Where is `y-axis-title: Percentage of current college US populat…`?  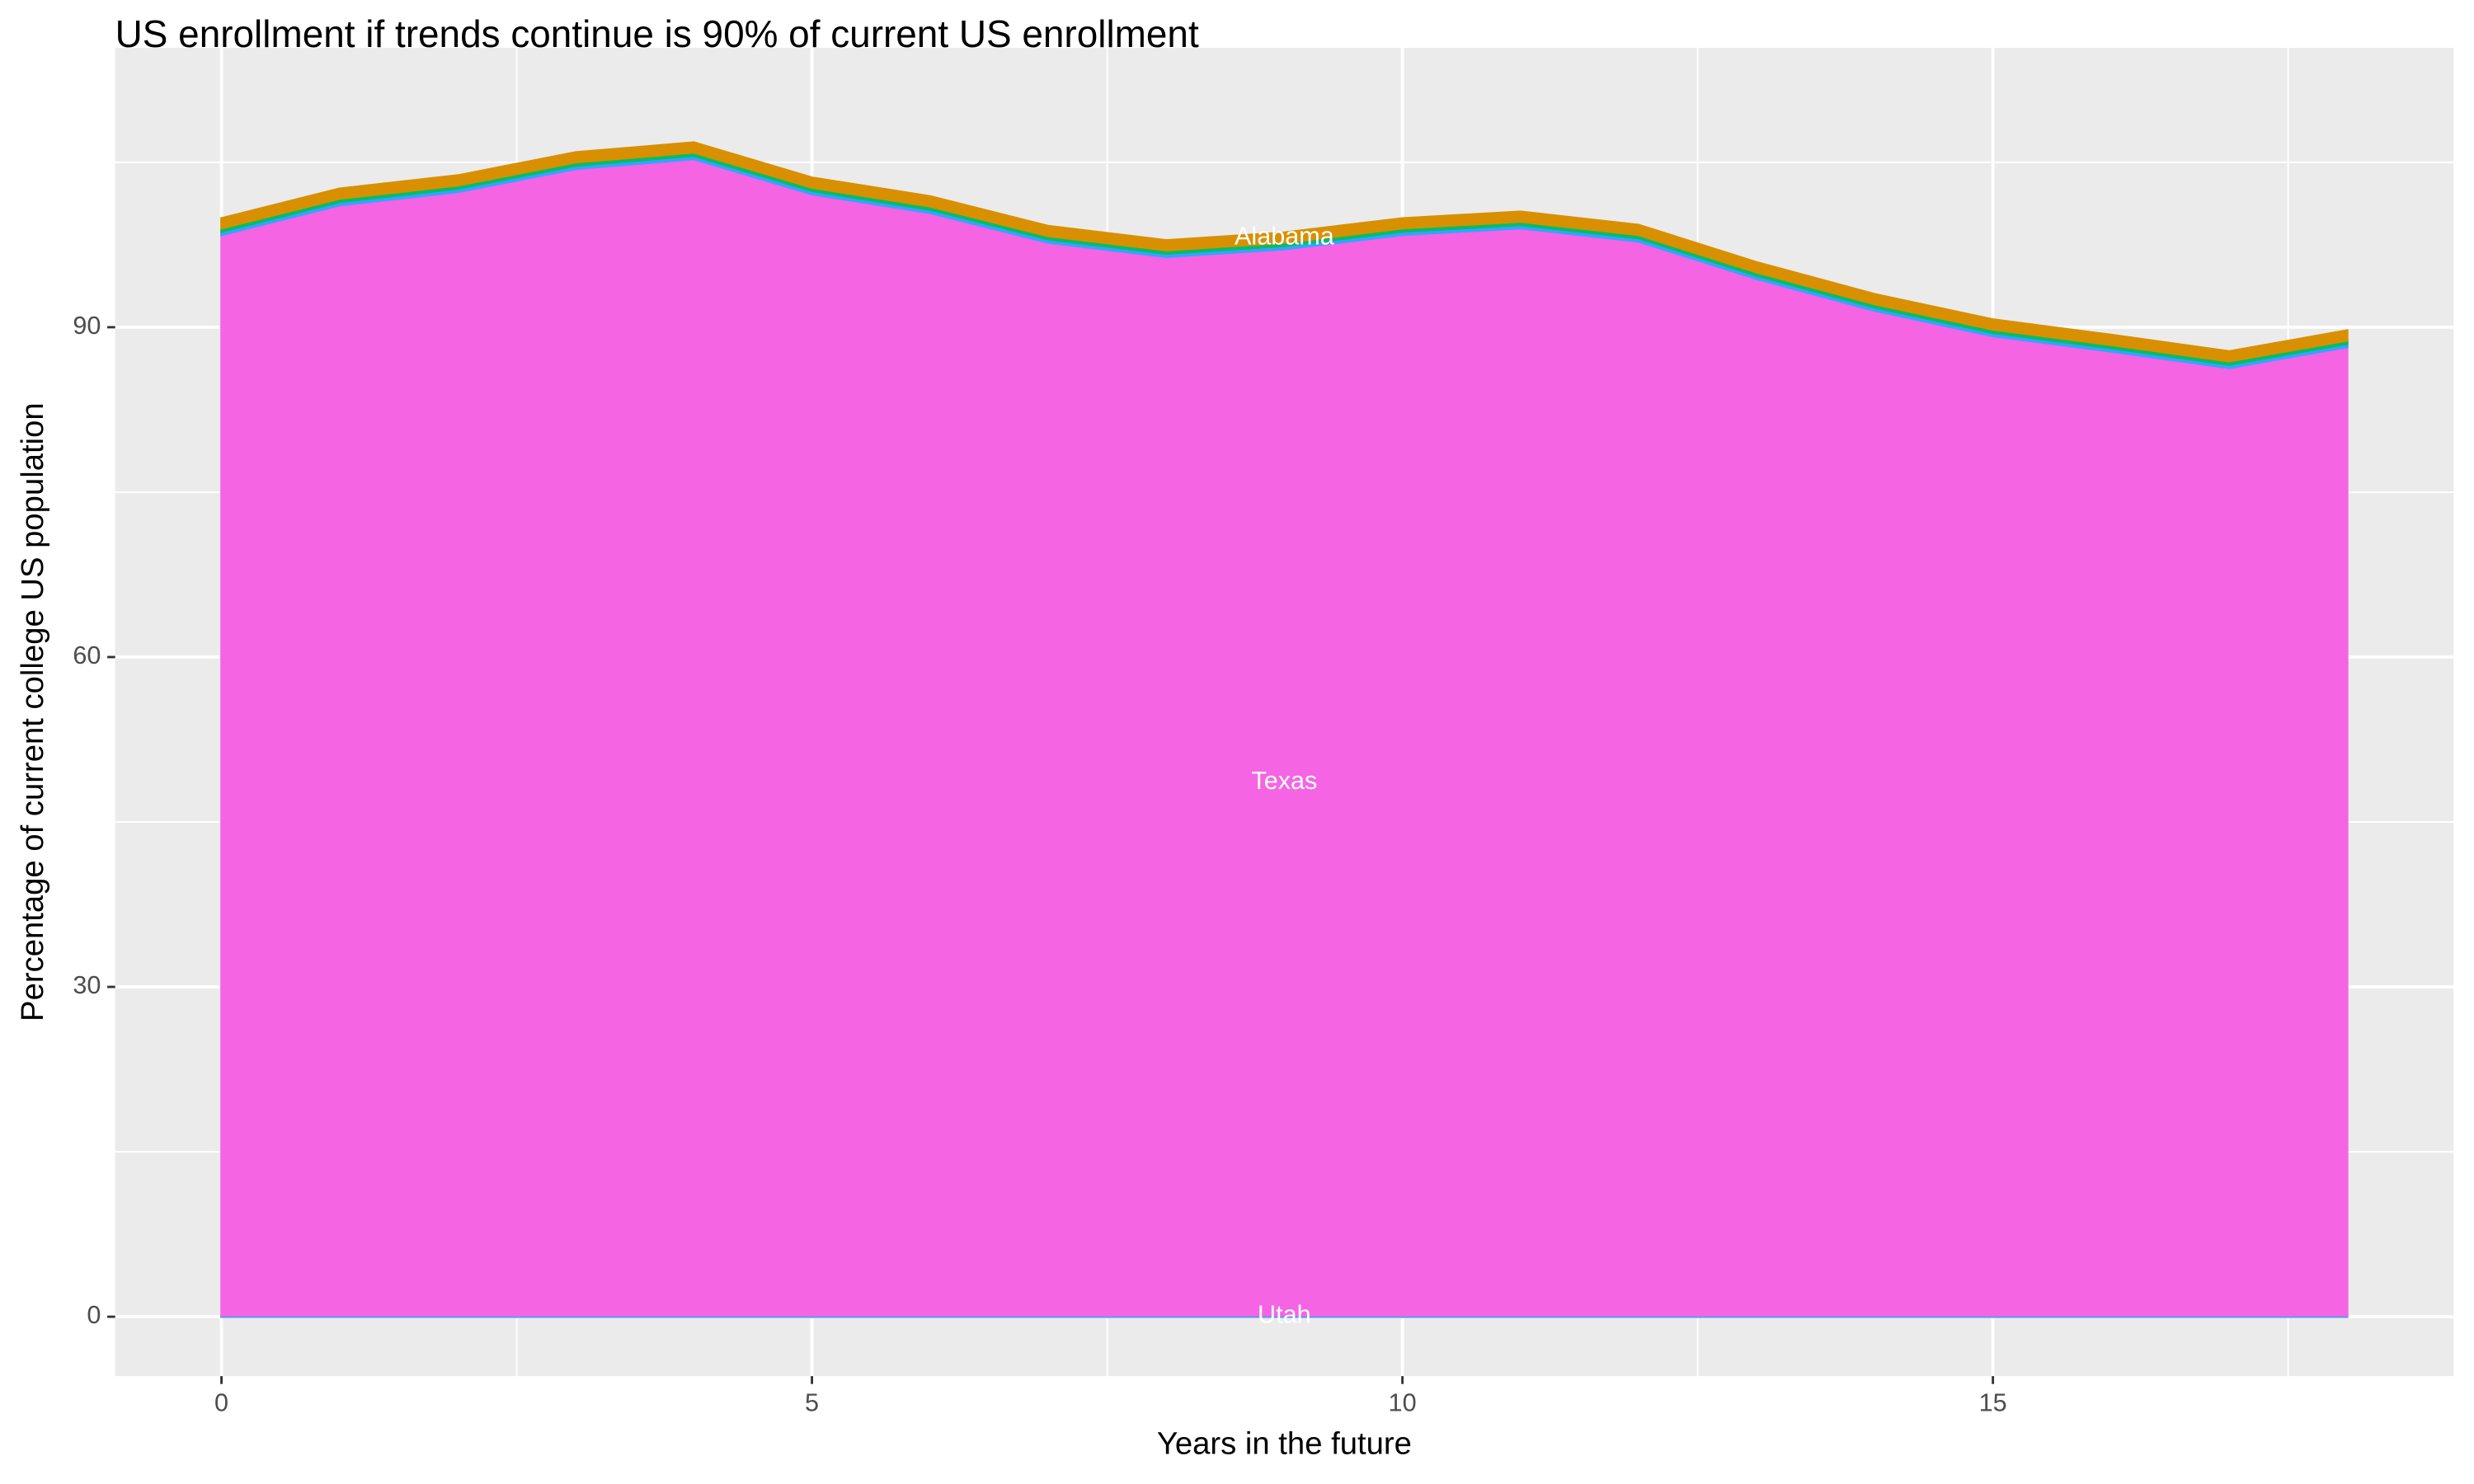 y-axis-title: Percentage of current college US populat… is located at coordinates (32, 711).